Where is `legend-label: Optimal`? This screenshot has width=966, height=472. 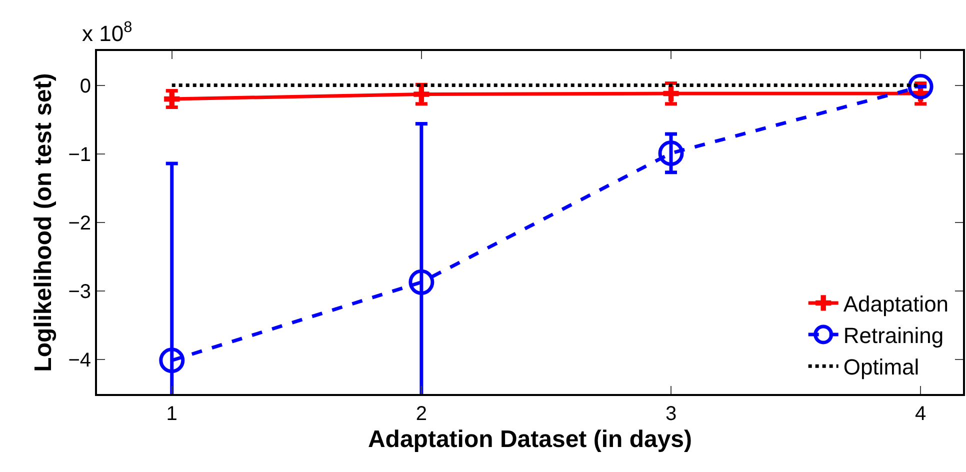
legend-label: Optimal is located at coordinates (881, 367).